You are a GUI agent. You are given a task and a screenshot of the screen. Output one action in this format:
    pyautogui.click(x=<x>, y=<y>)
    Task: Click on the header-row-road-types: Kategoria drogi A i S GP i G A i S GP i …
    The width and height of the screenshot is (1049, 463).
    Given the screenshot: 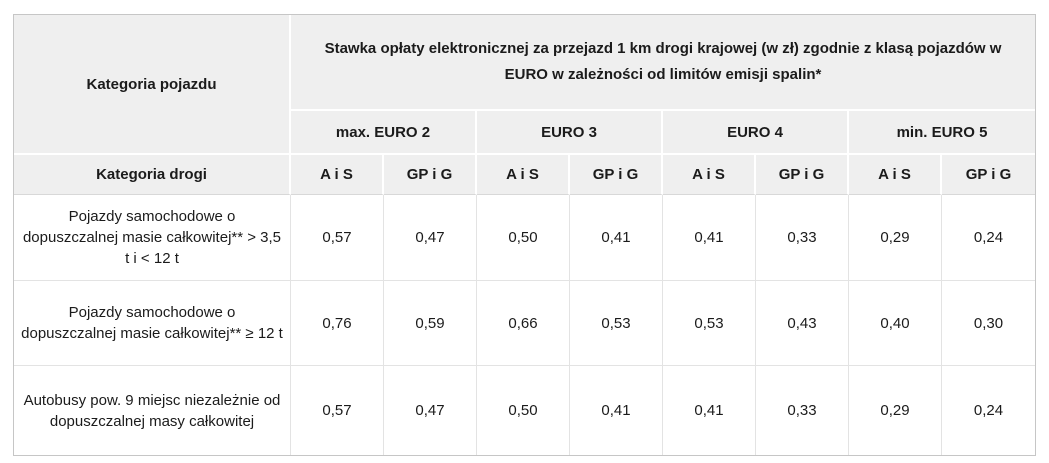 What is the action you would take?
    pyautogui.click(x=524, y=175)
    